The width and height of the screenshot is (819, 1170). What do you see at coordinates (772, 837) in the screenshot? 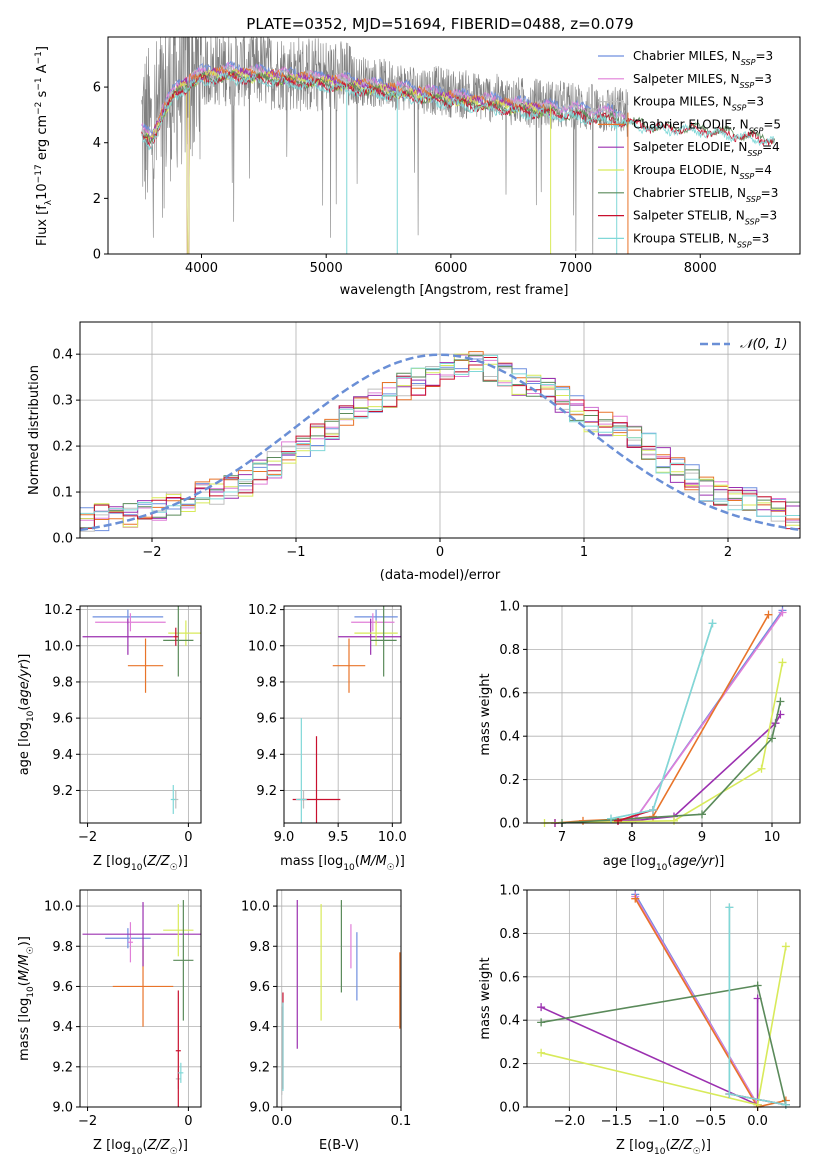
I see `weight_vs_age-xtick-label: 10` at bounding box center [772, 837].